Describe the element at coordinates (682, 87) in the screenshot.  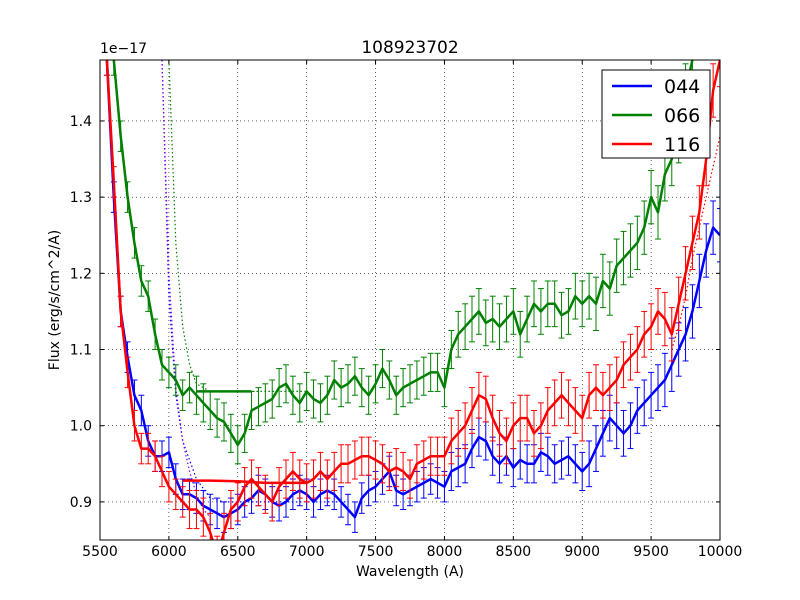
I see `legend-label-044: 044` at that location.